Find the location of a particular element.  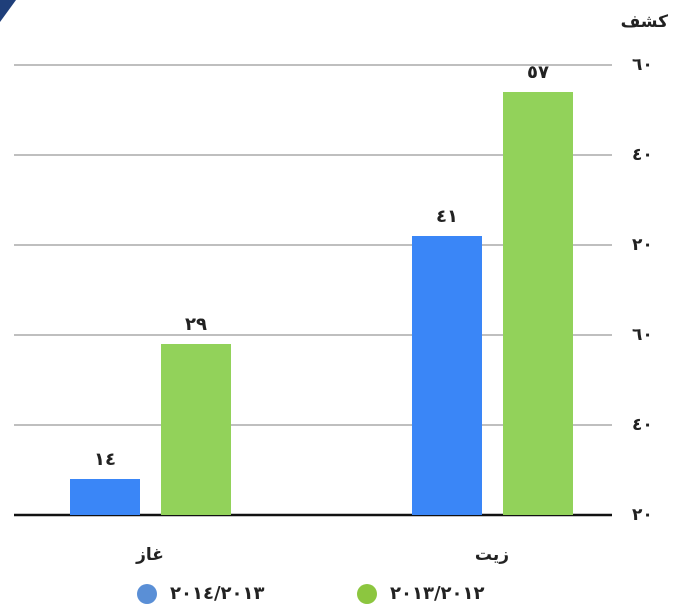

value-label: ١٤ is located at coordinates (105, 459).